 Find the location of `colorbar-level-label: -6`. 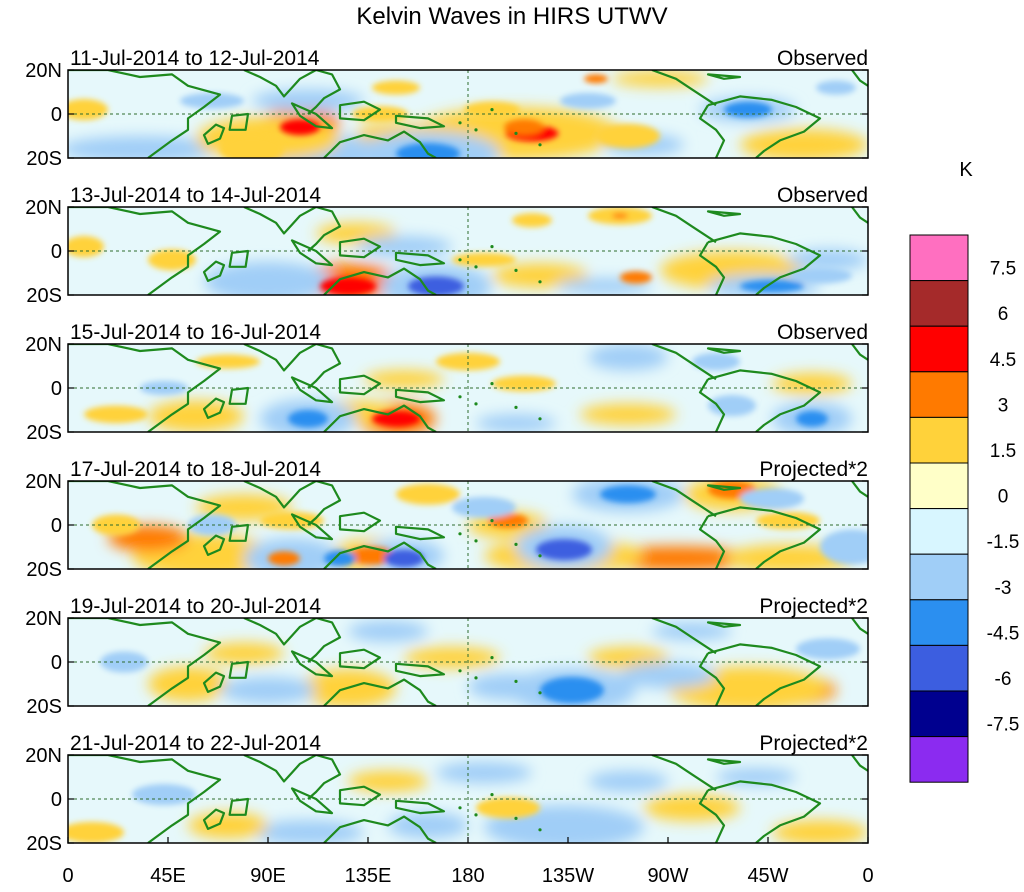

colorbar-level-label: -6 is located at coordinates (1003, 679).